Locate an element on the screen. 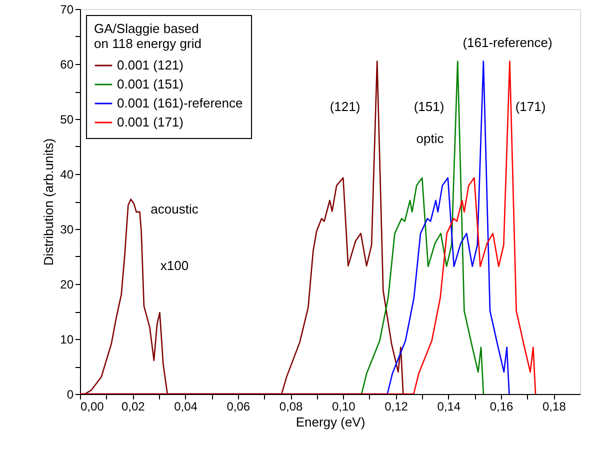 Image resolution: width=594 pixels, height=469 pixels. x-tick-label: 0,12 is located at coordinates (396, 407).